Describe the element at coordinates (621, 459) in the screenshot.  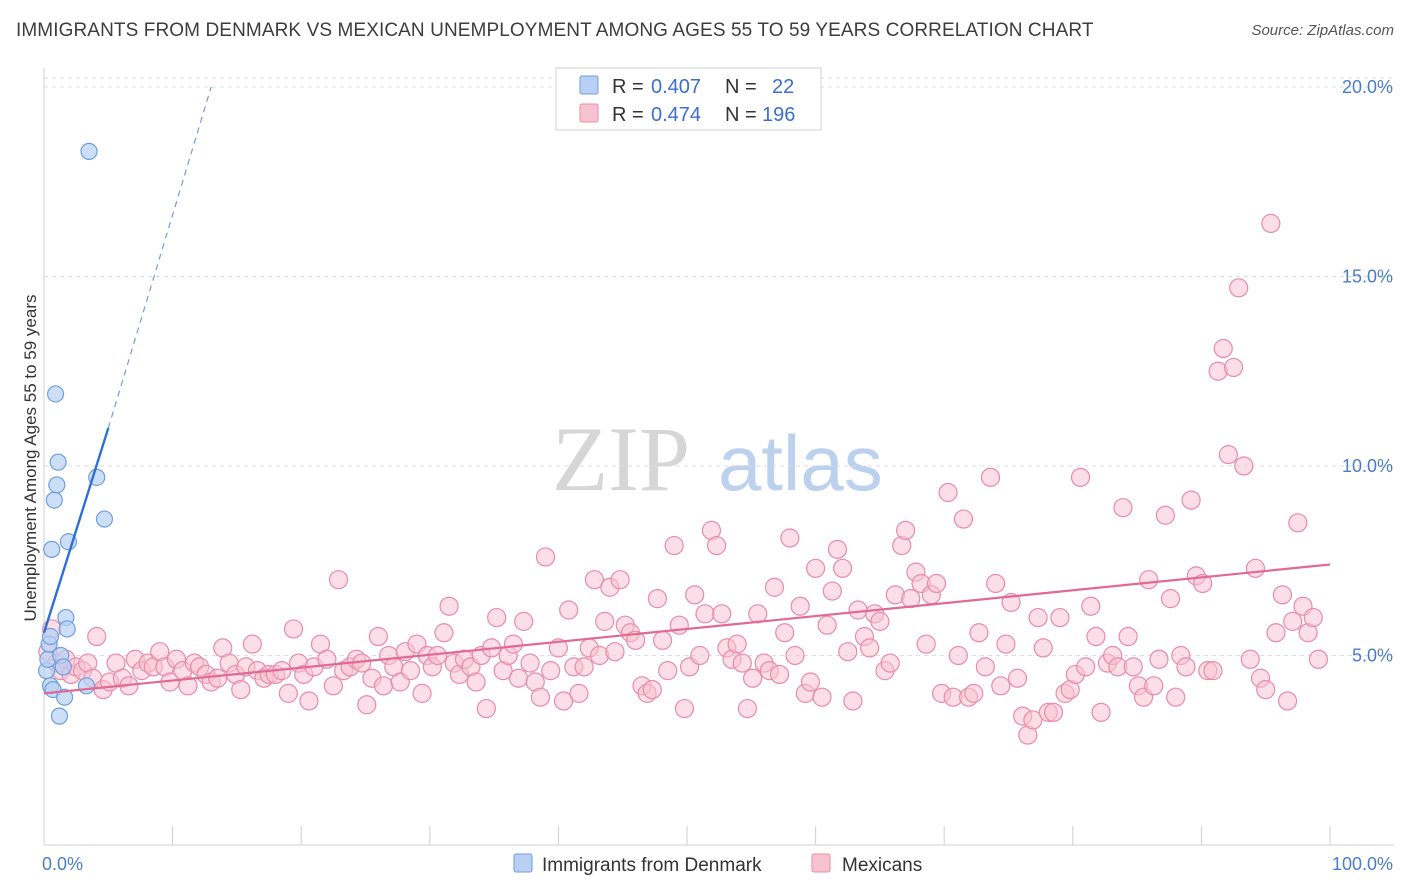
I see `watermark-zip: ZIP` at that location.